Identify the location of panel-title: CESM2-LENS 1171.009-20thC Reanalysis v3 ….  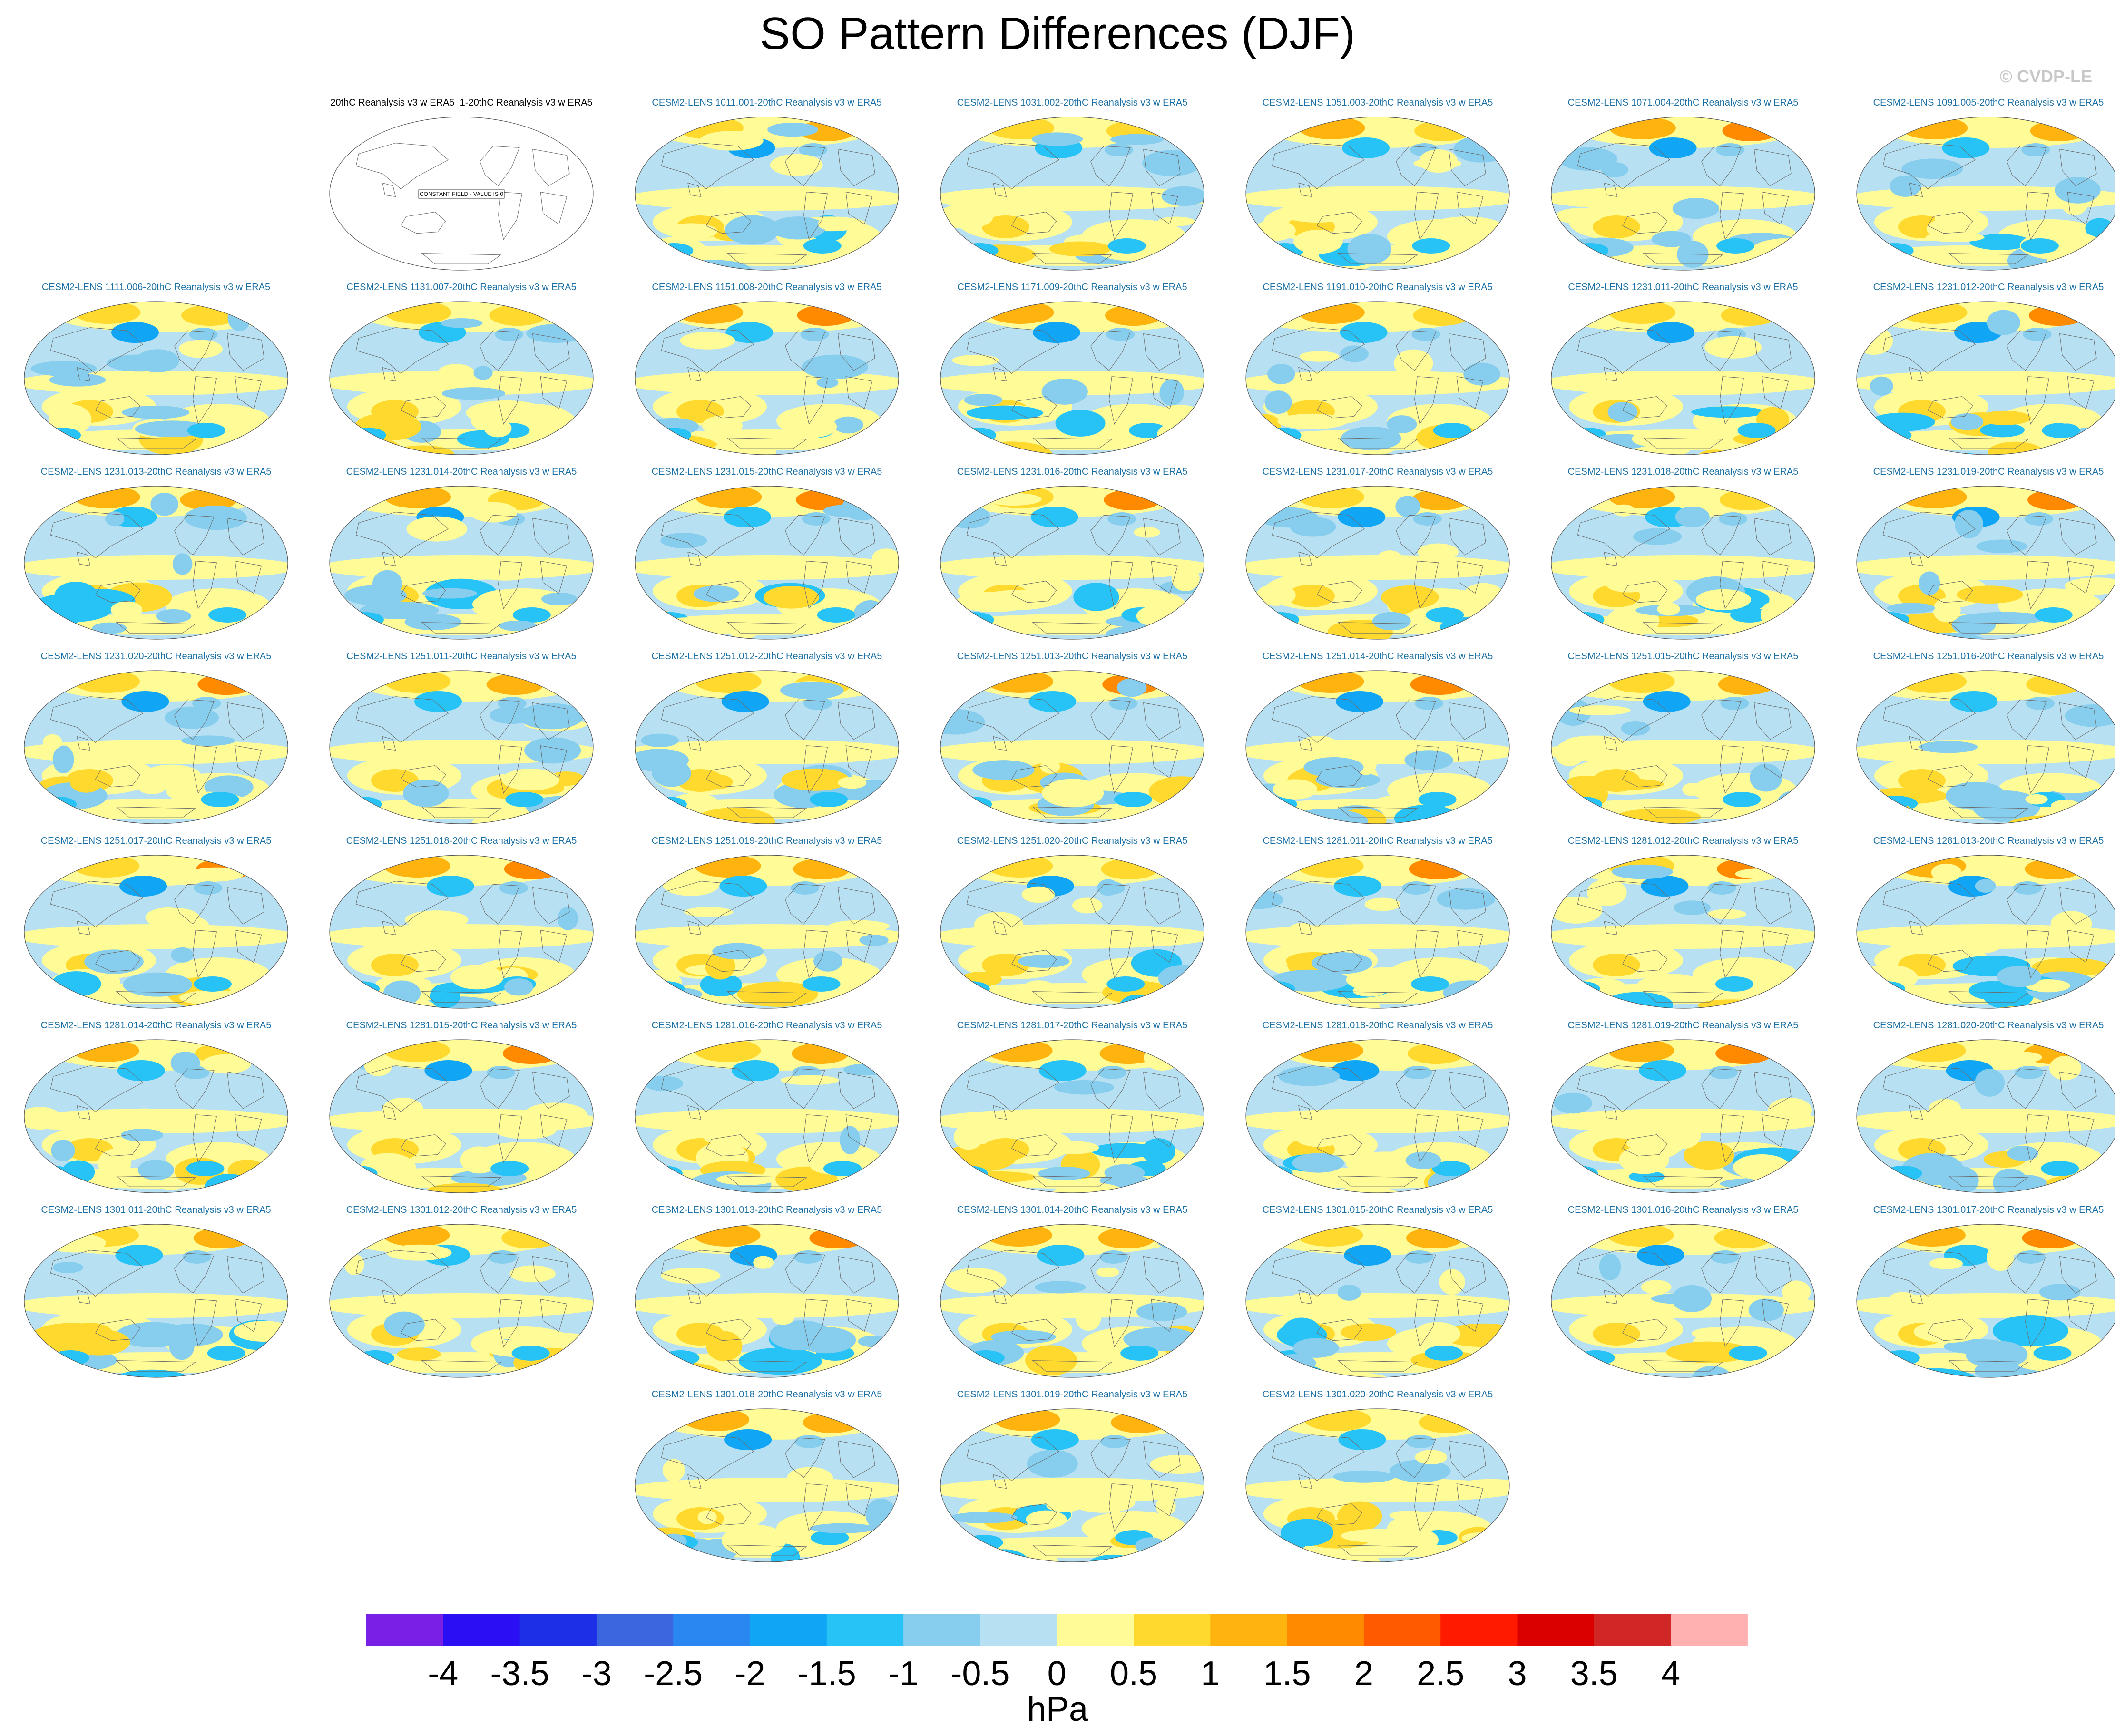
(1072, 288).